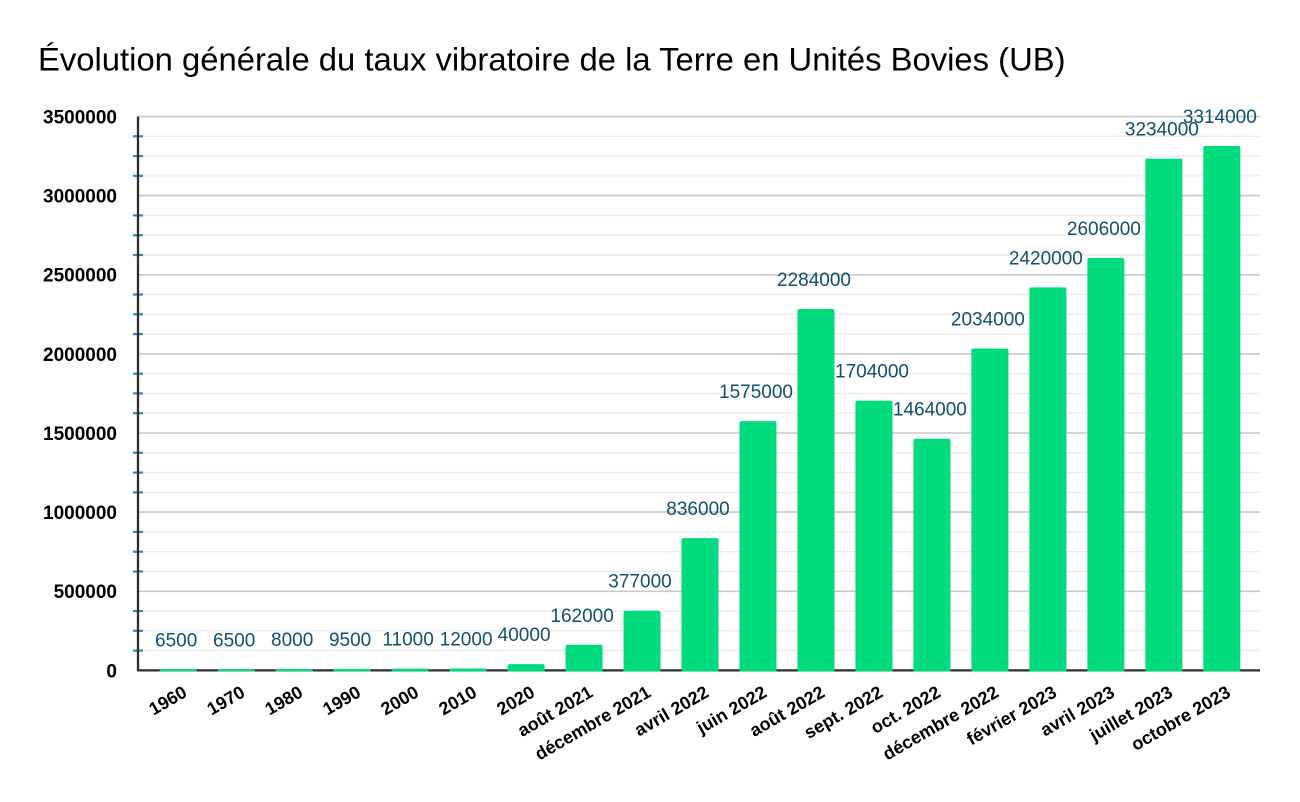 The width and height of the screenshot is (1300, 802). What do you see at coordinates (407, 640) in the screenshot?
I see `svg-text: 11000` at bounding box center [407, 640].